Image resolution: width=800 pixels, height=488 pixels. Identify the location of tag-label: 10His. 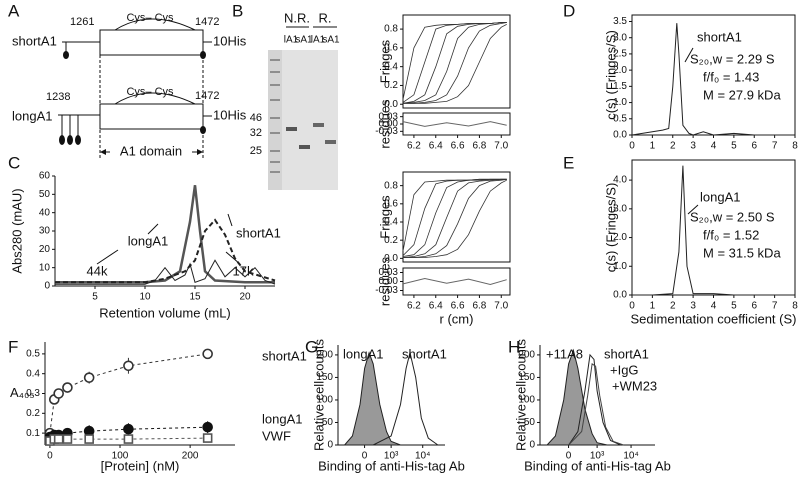
(230, 40).